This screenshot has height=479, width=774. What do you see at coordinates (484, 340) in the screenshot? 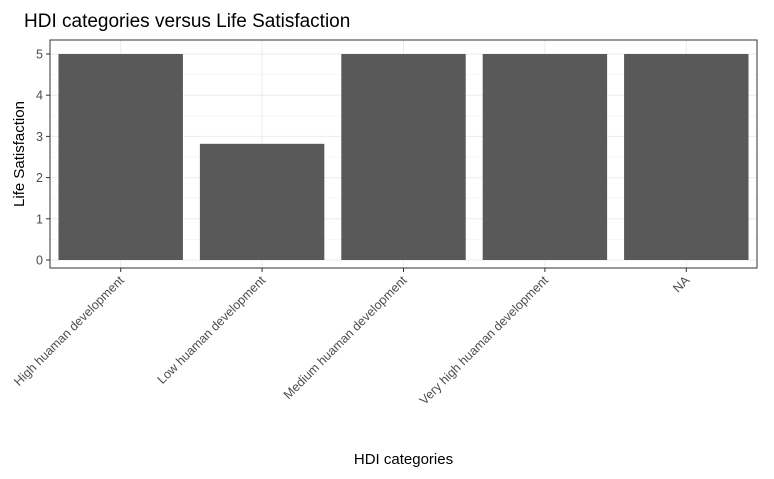
I see `x-tick-label: Very high huaman development` at bounding box center [484, 340].